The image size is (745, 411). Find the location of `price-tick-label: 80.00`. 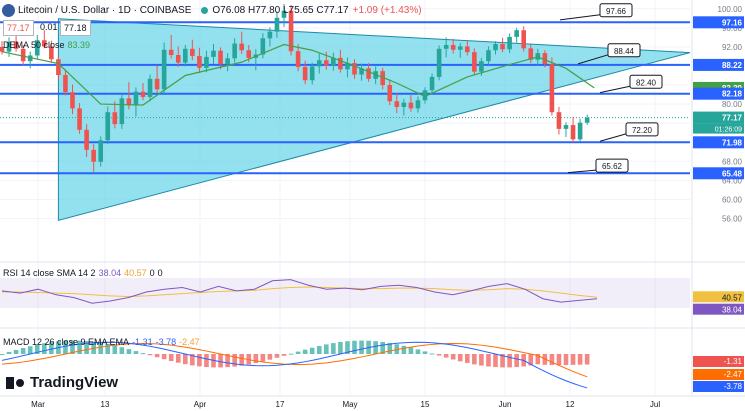

price-tick-label: 80.00 is located at coordinates (732, 104).